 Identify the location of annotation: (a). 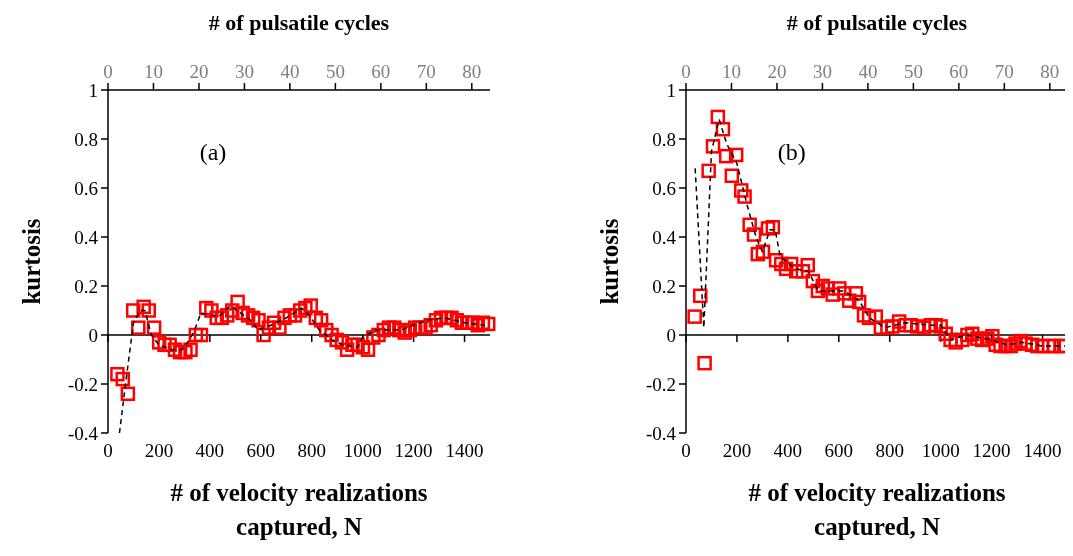
(213, 152).